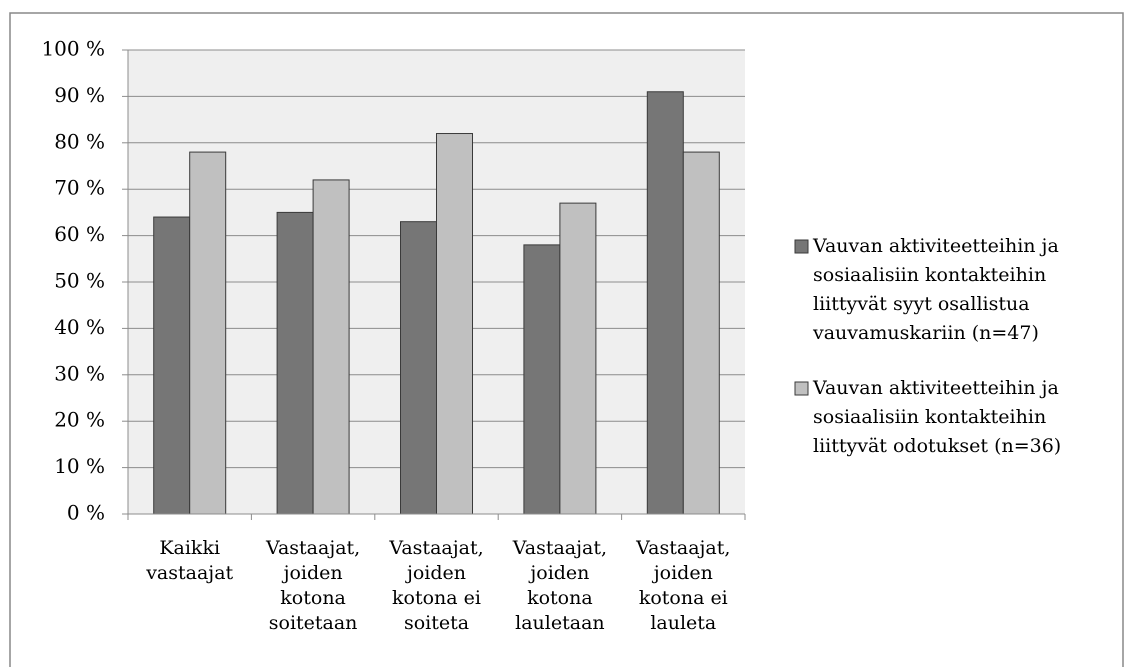  Describe the element at coordinates (79, 281) in the screenshot. I see `y-tick-label: 50 %` at that location.